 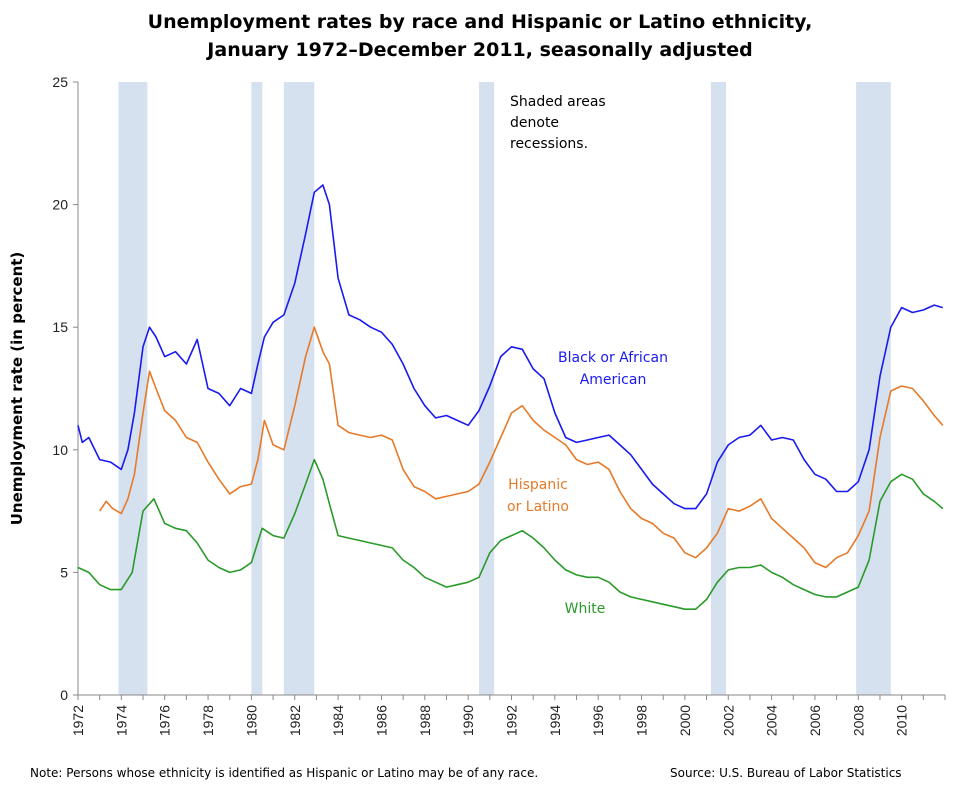 What do you see at coordinates (64, 695) in the screenshot?
I see `y-tick-label: 0` at bounding box center [64, 695].